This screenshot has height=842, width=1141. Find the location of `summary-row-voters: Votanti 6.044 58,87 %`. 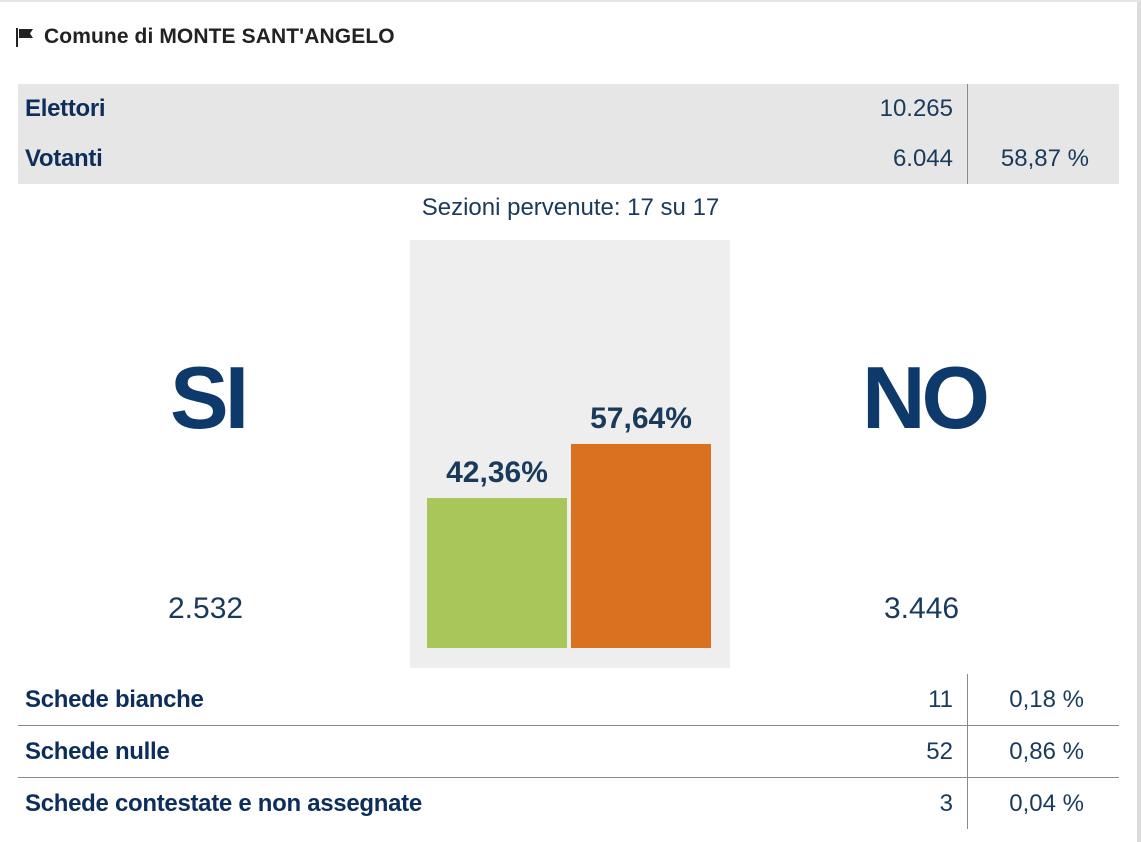

summary-row-voters: Votanti 6.044 58,87 % is located at coordinates (568, 159).